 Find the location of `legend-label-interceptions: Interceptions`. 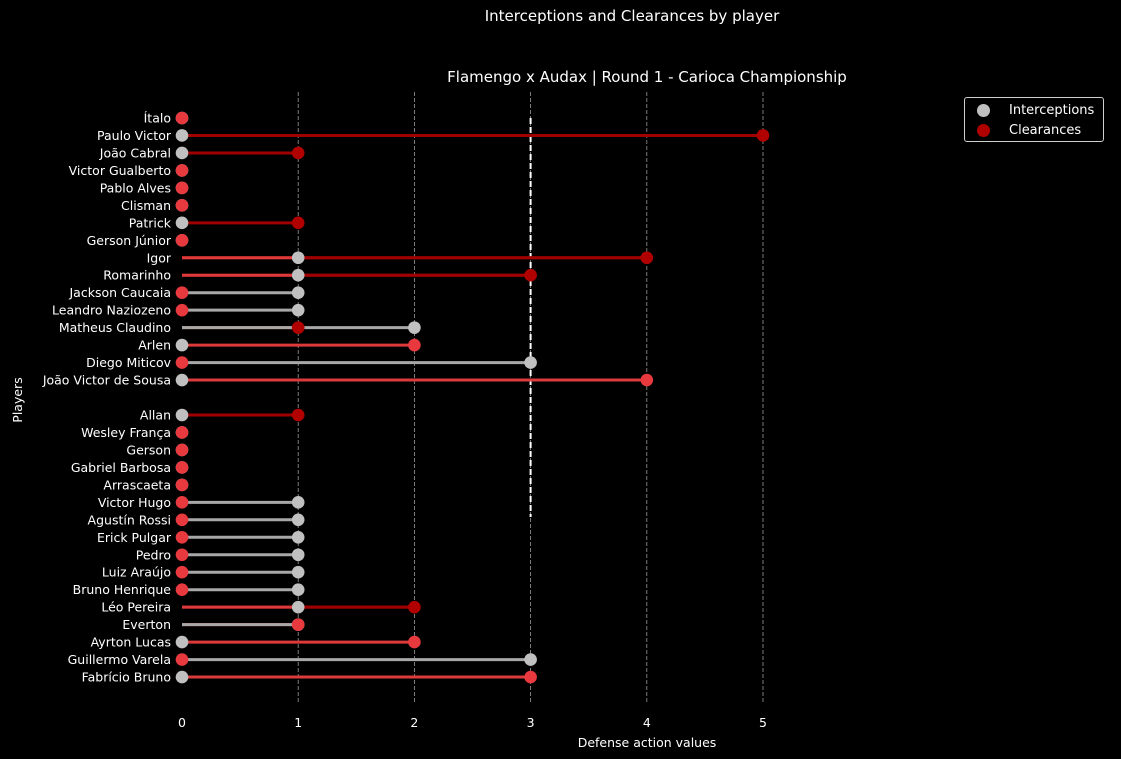

legend-label-interceptions: Interceptions is located at coordinates (1052, 110).